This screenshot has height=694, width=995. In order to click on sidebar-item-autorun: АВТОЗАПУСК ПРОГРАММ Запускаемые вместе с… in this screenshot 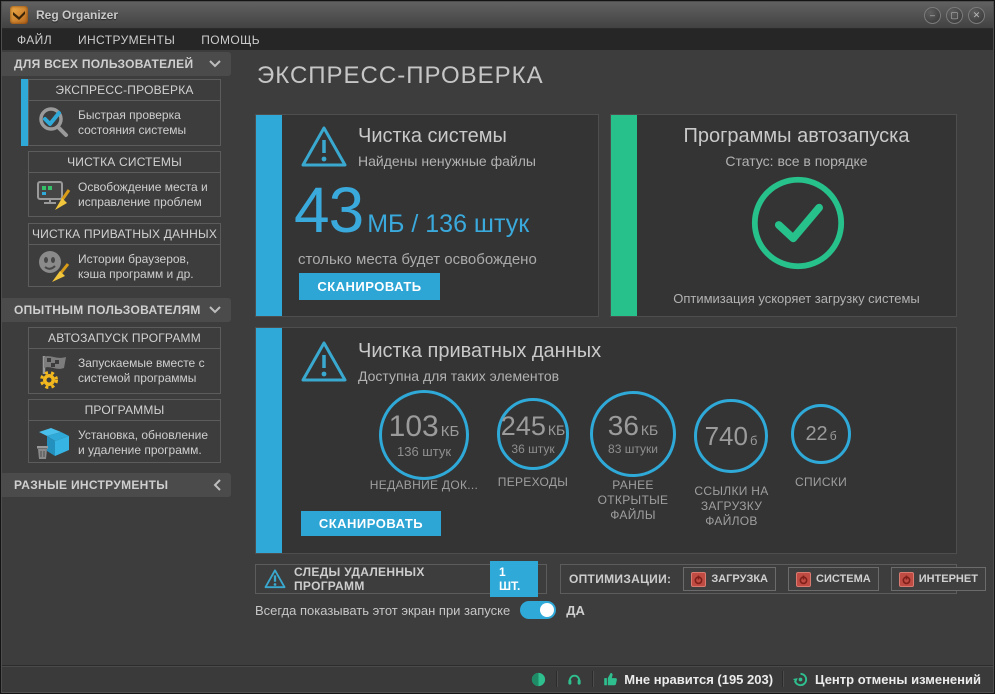, I will do `click(124, 360)`.